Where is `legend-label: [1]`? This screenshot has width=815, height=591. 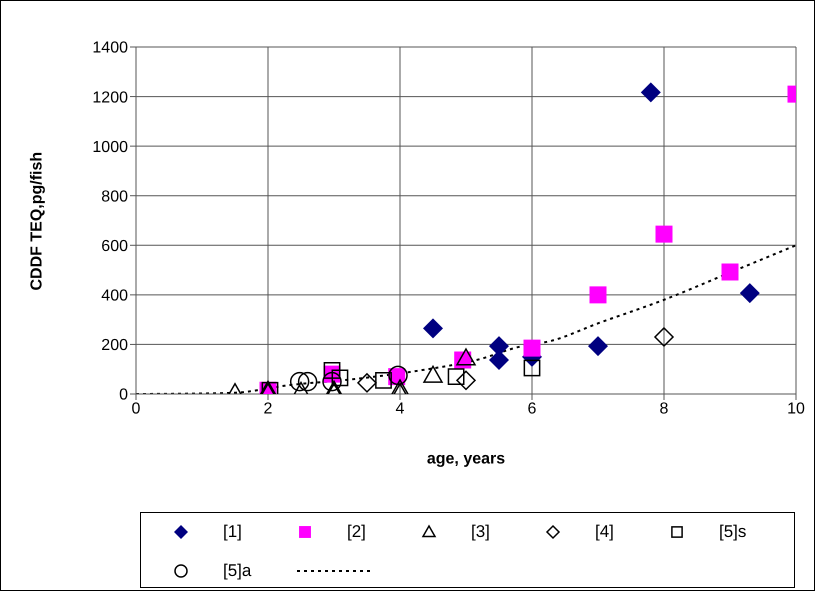 legend-label: [1] is located at coordinates (232, 532).